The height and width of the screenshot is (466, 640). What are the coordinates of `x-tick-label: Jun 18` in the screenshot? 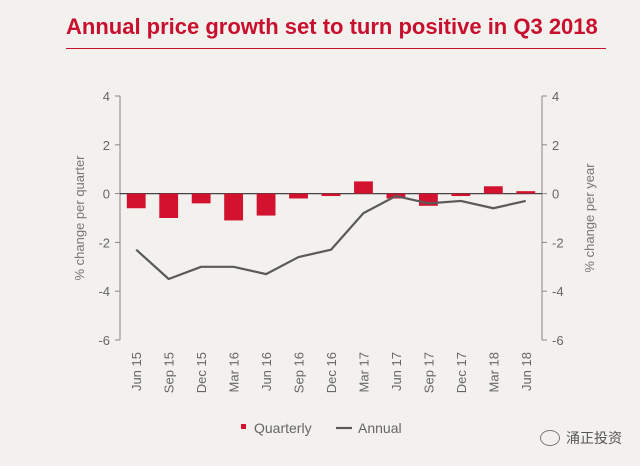 It's located at (526, 371).